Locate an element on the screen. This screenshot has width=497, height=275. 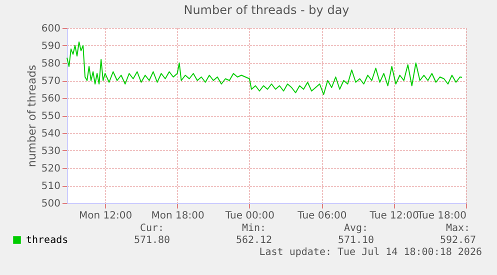
y-tick-label: 540 is located at coordinates (50, 134).